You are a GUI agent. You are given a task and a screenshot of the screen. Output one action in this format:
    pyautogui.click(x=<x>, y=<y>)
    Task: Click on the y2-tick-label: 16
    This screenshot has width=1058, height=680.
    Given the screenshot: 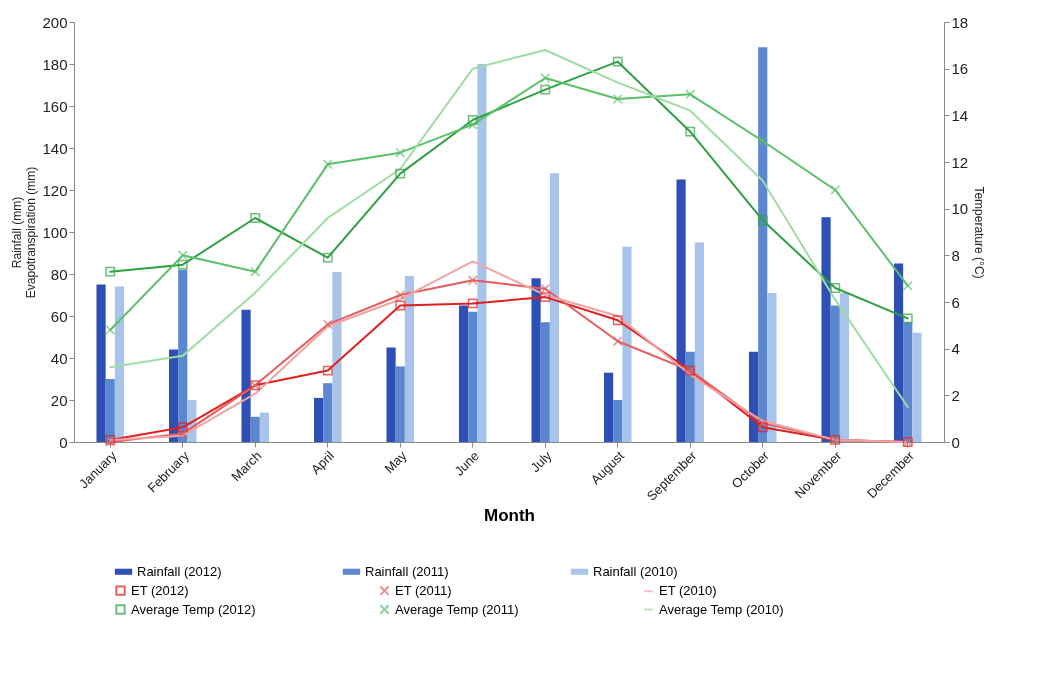 What is the action you would take?
    pyautogui.click(x=960, y=69)
    